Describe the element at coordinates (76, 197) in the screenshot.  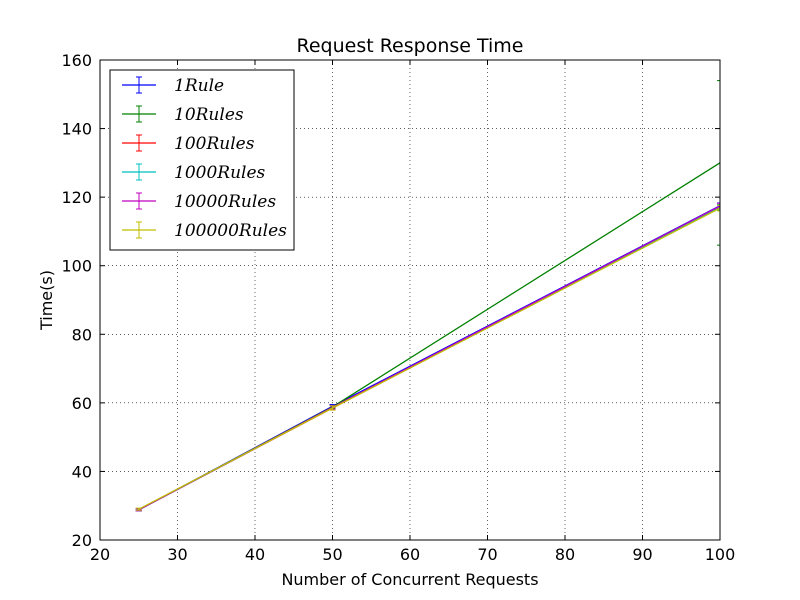
I see `y-tick-label: 120` at that location.